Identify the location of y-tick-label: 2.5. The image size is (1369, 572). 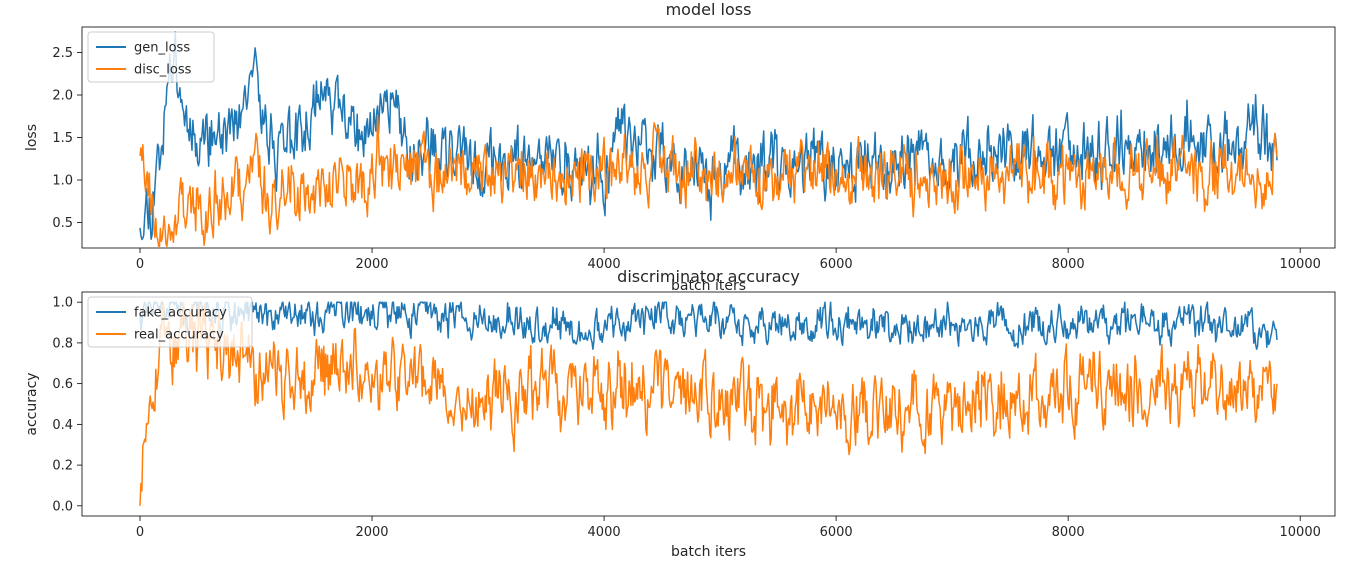
(62, 53).